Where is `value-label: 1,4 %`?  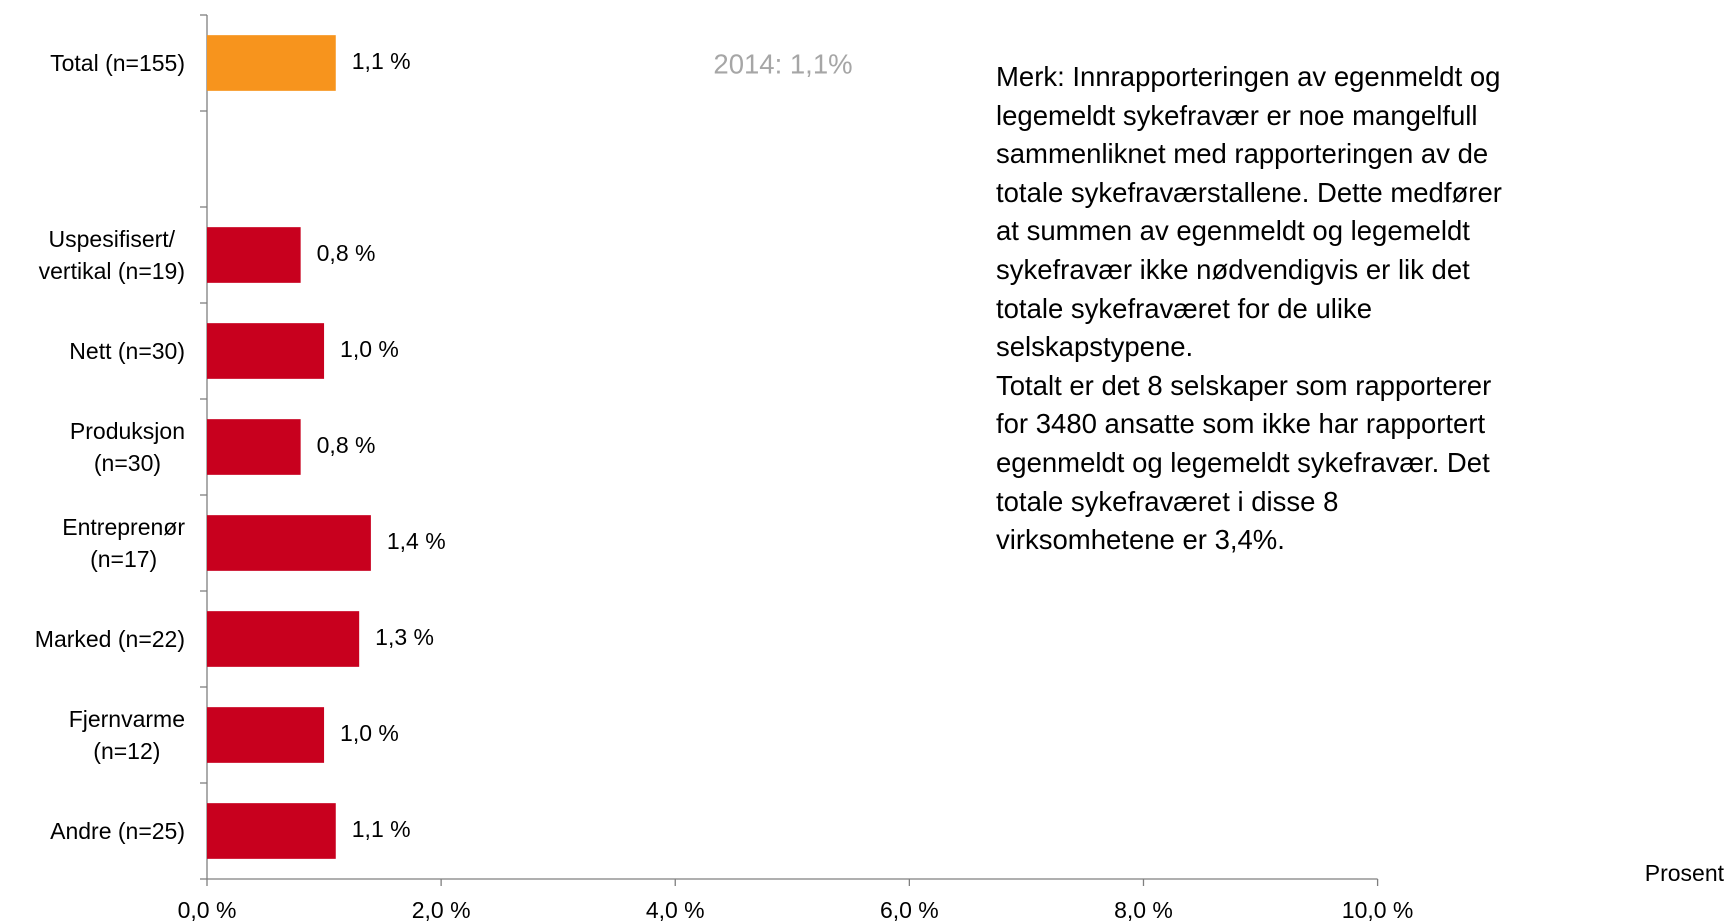
value-label: 1,4 % is located at coordinates (416, 541).